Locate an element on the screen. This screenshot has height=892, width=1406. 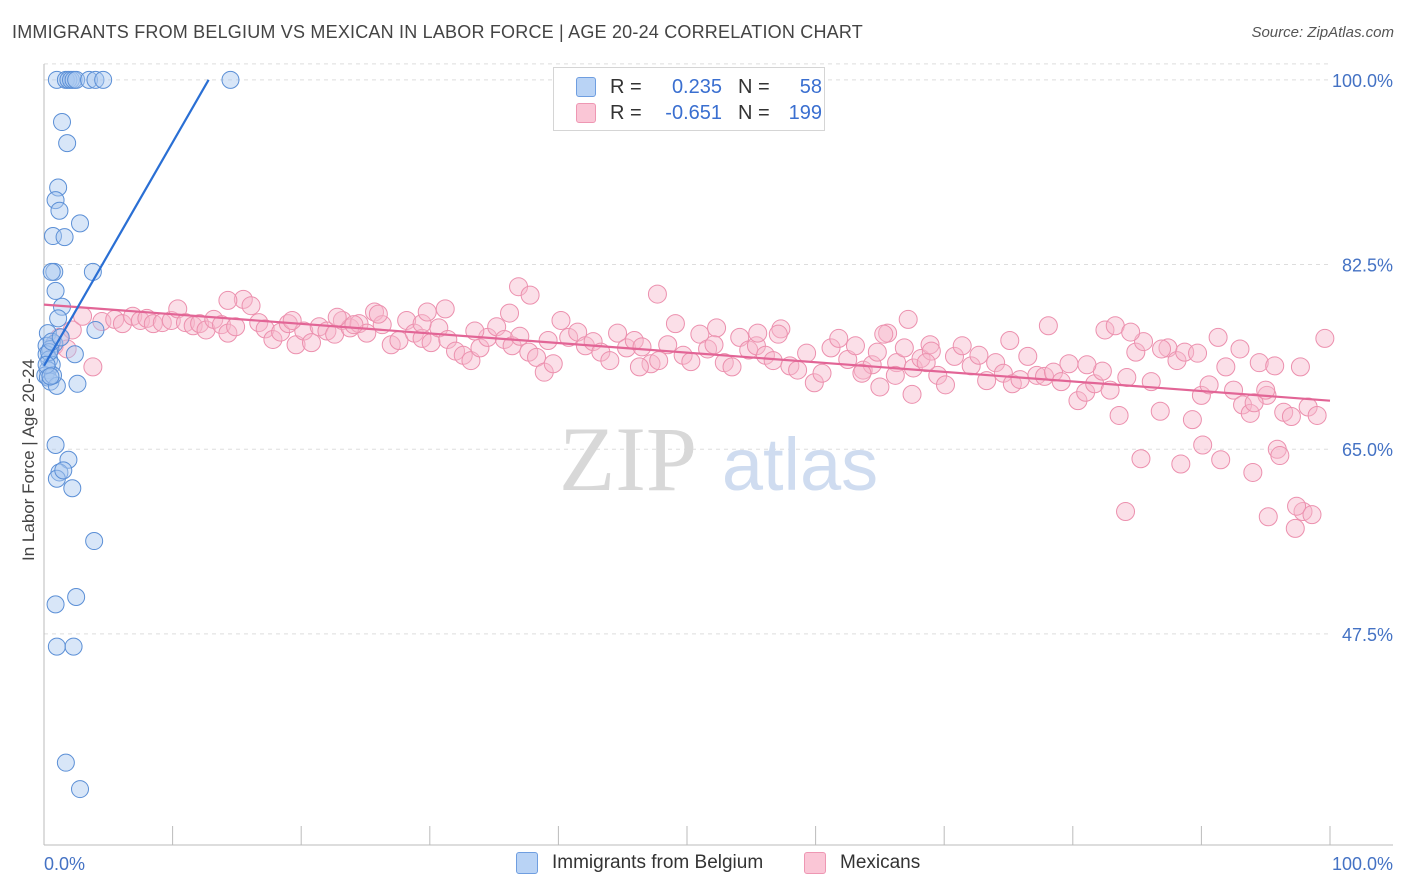
legend-swatch-belgium is located at coordinates (586, 87).